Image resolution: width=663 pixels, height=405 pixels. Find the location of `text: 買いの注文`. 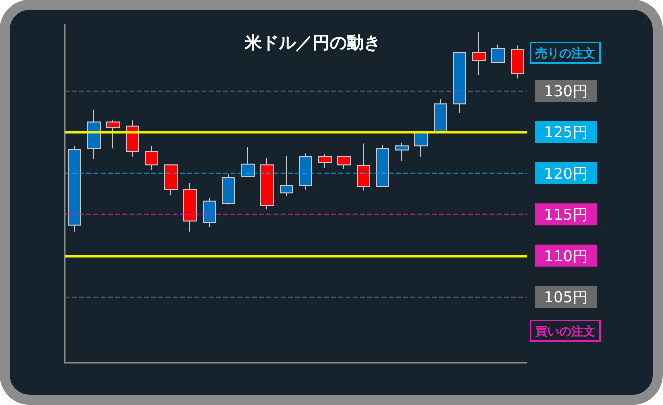

text: 買いの注文 is located at coordinates (565, 331).